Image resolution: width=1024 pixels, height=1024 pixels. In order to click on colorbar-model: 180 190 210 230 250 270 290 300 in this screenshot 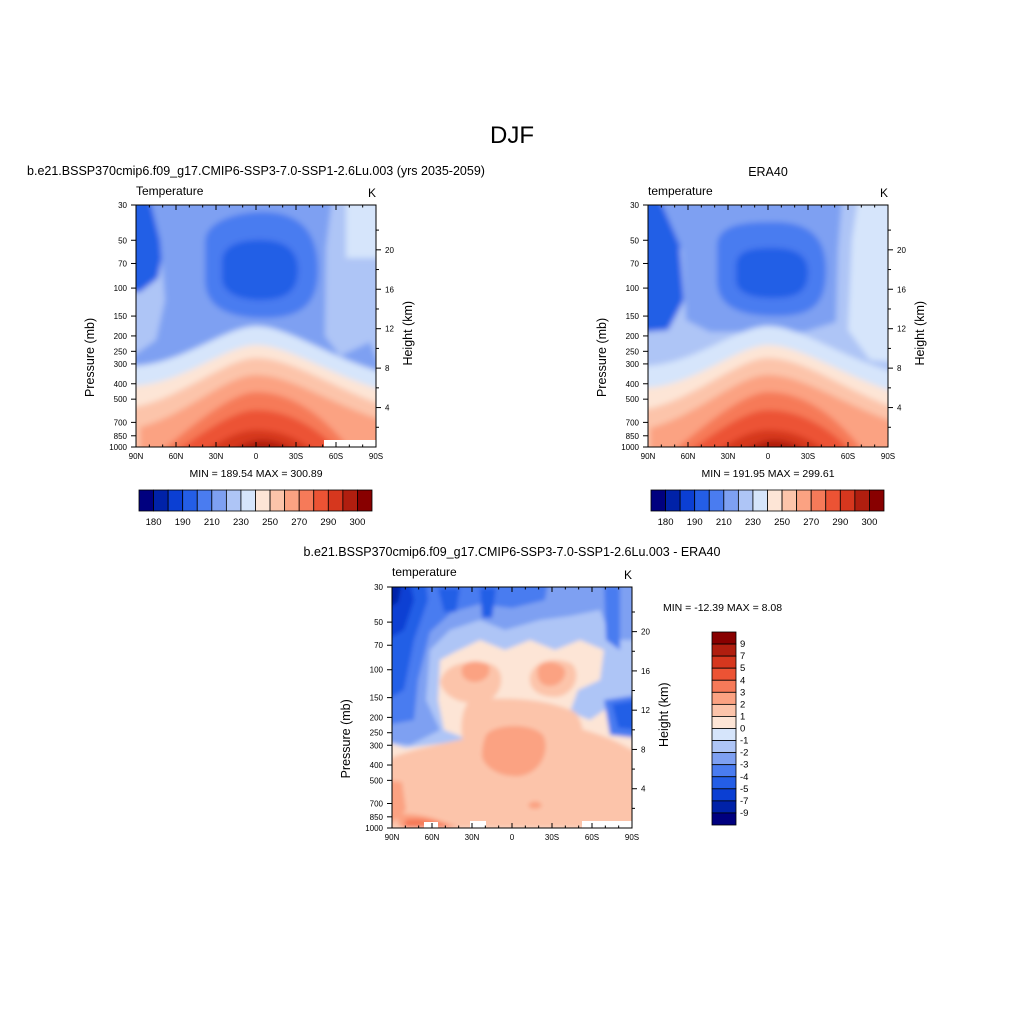, I will do `click(255, 508)`.